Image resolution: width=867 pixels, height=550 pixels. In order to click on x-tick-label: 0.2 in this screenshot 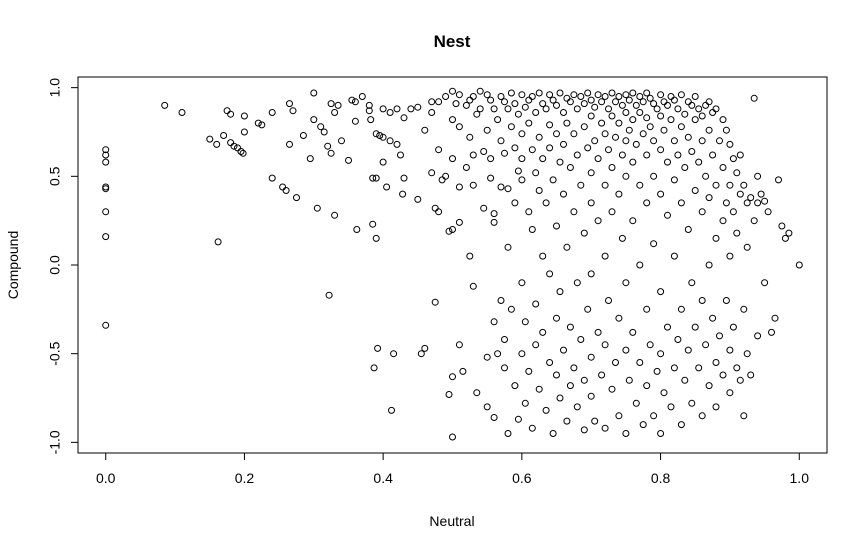, I will do `click(245, 478)`.